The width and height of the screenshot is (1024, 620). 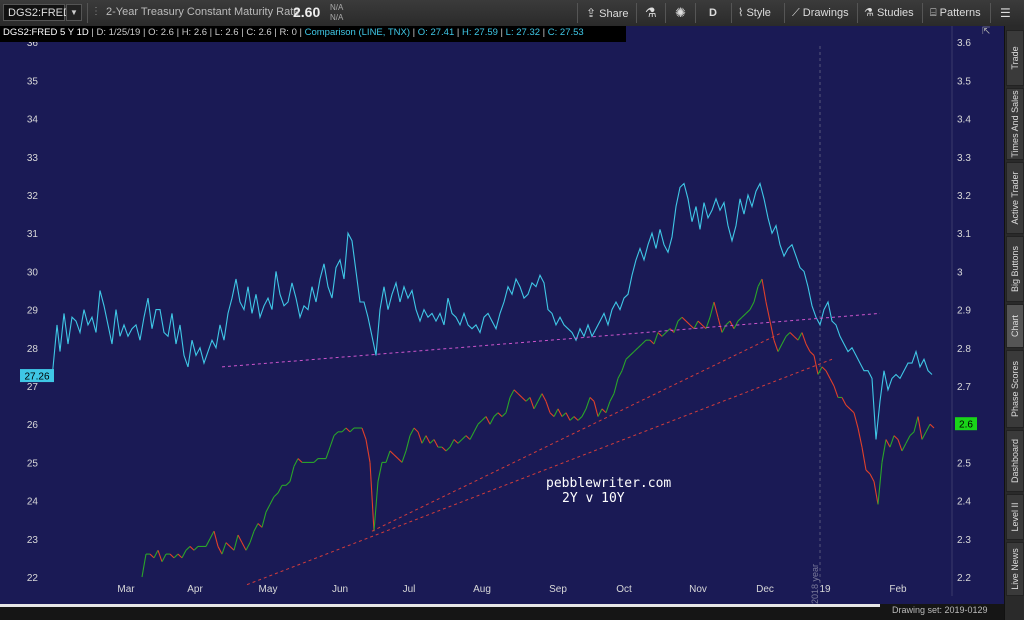 I want to click on tab-phase-scores: Phase Scores, so click(x=1015, y=389).